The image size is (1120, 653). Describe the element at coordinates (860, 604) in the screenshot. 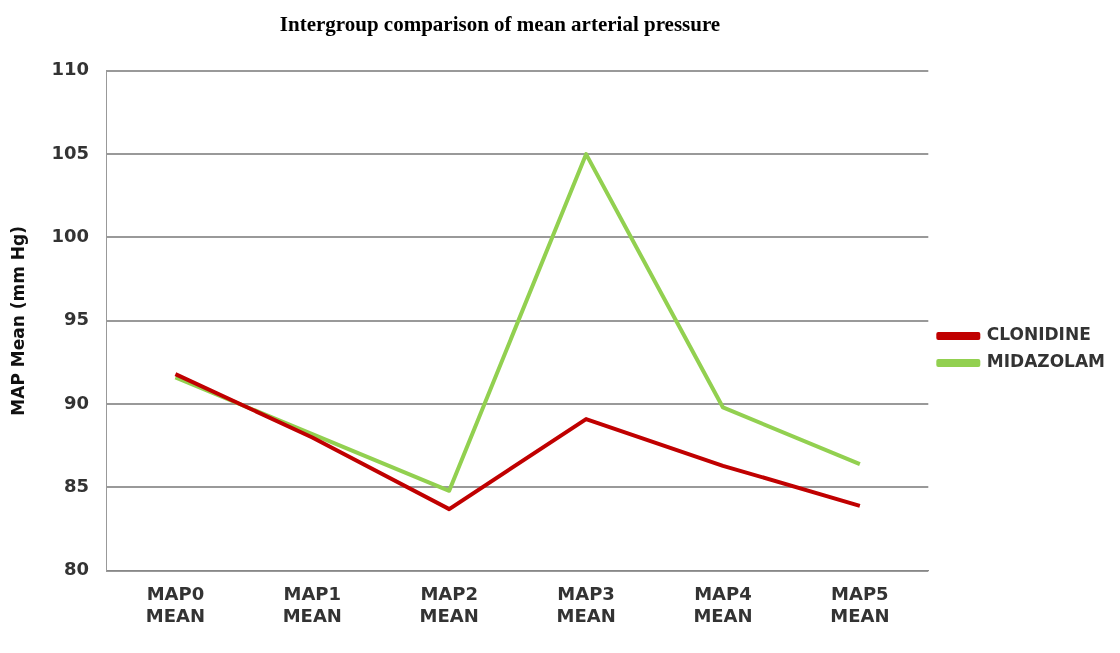

I see `x-tick-label: MAP5 MEAN` at that location.